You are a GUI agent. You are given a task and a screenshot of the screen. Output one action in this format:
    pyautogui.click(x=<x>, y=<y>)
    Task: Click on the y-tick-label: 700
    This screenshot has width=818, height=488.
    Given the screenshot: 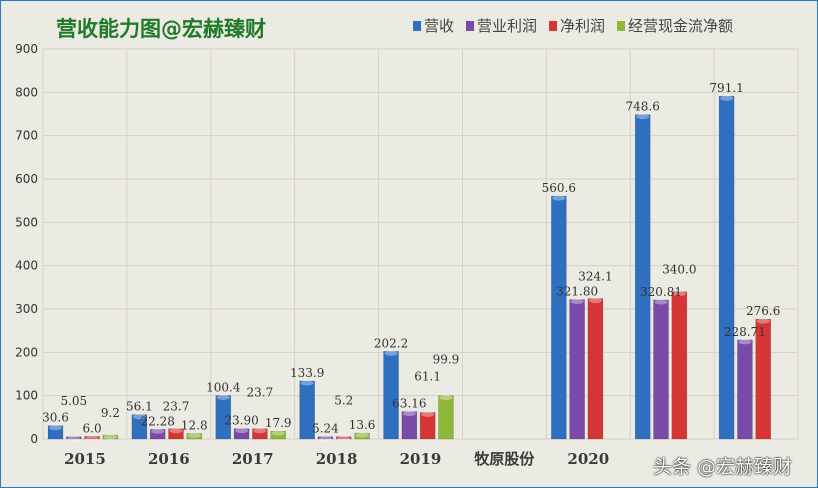 What is the action you would take?
    pyautogui.click(x=26, y=136)
    